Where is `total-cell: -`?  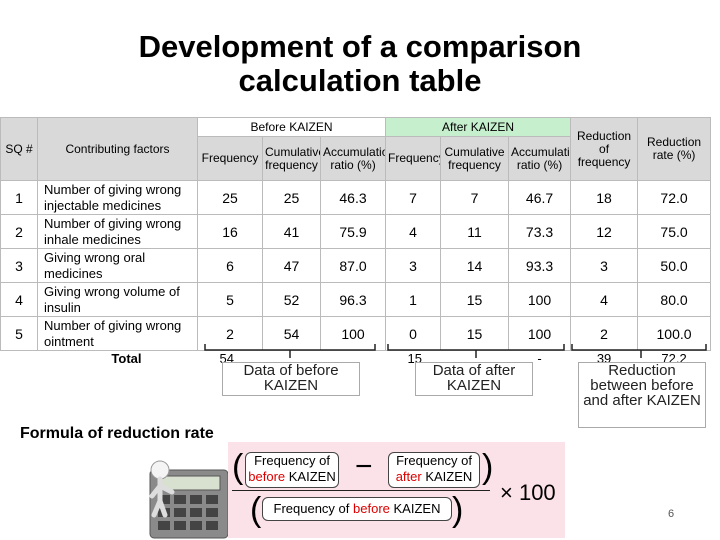
total-cell: - is located at coordinates (539, 357).